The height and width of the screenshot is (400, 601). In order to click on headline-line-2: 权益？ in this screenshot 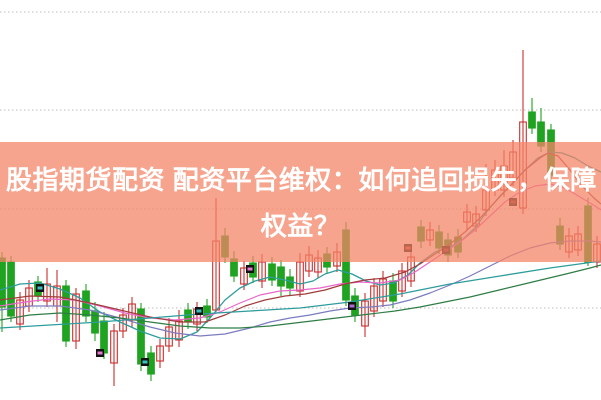, I will do `click(300, 226)`.